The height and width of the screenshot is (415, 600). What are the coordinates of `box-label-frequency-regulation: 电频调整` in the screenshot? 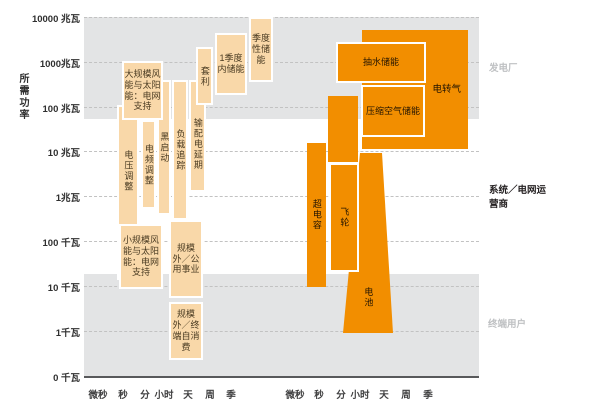 It's located at (148, 164).